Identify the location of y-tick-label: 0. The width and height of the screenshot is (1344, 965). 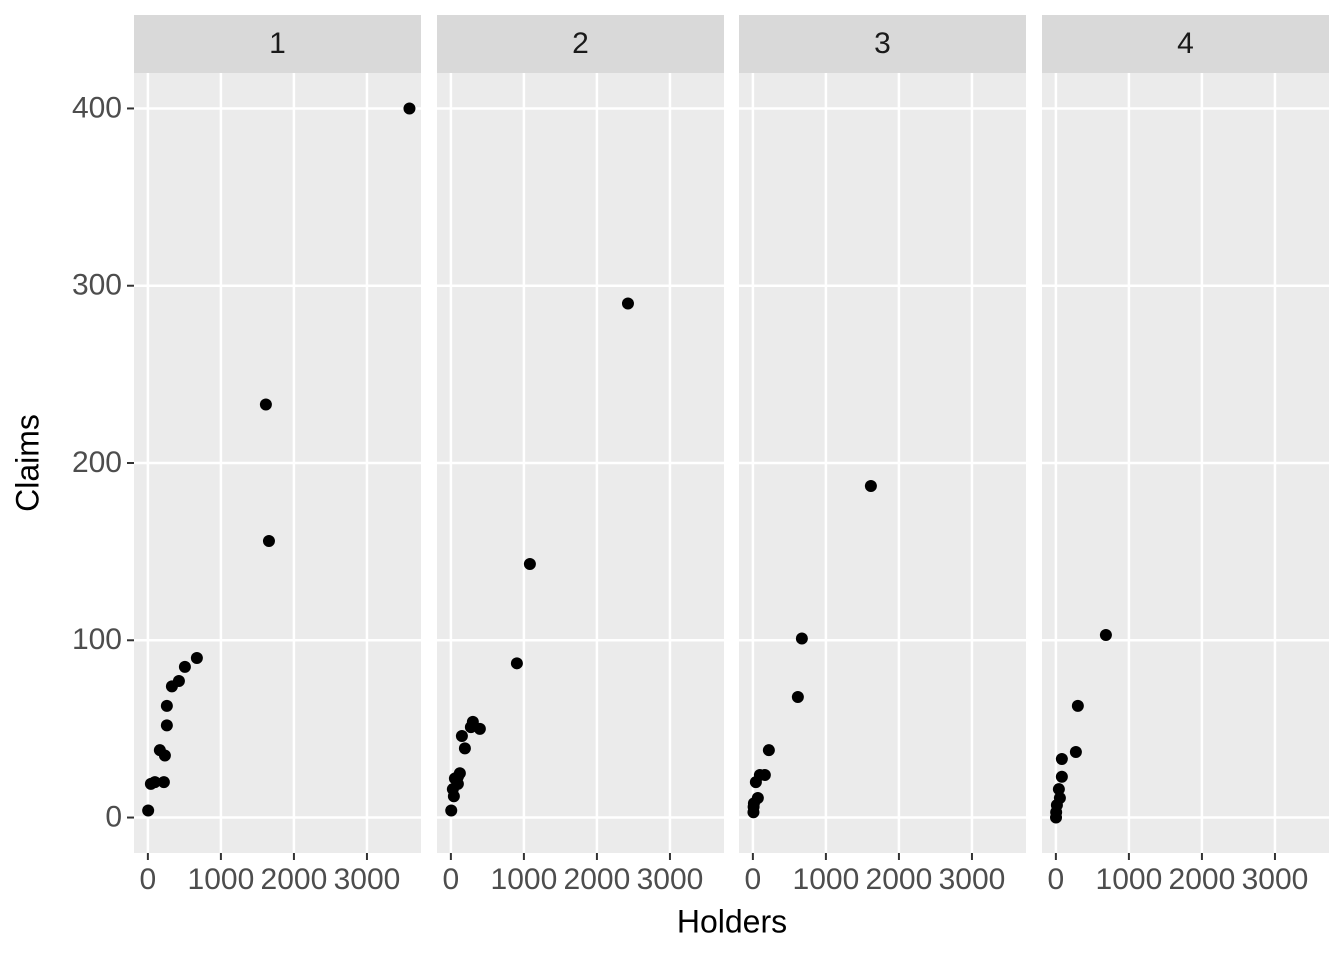
(113, 816).